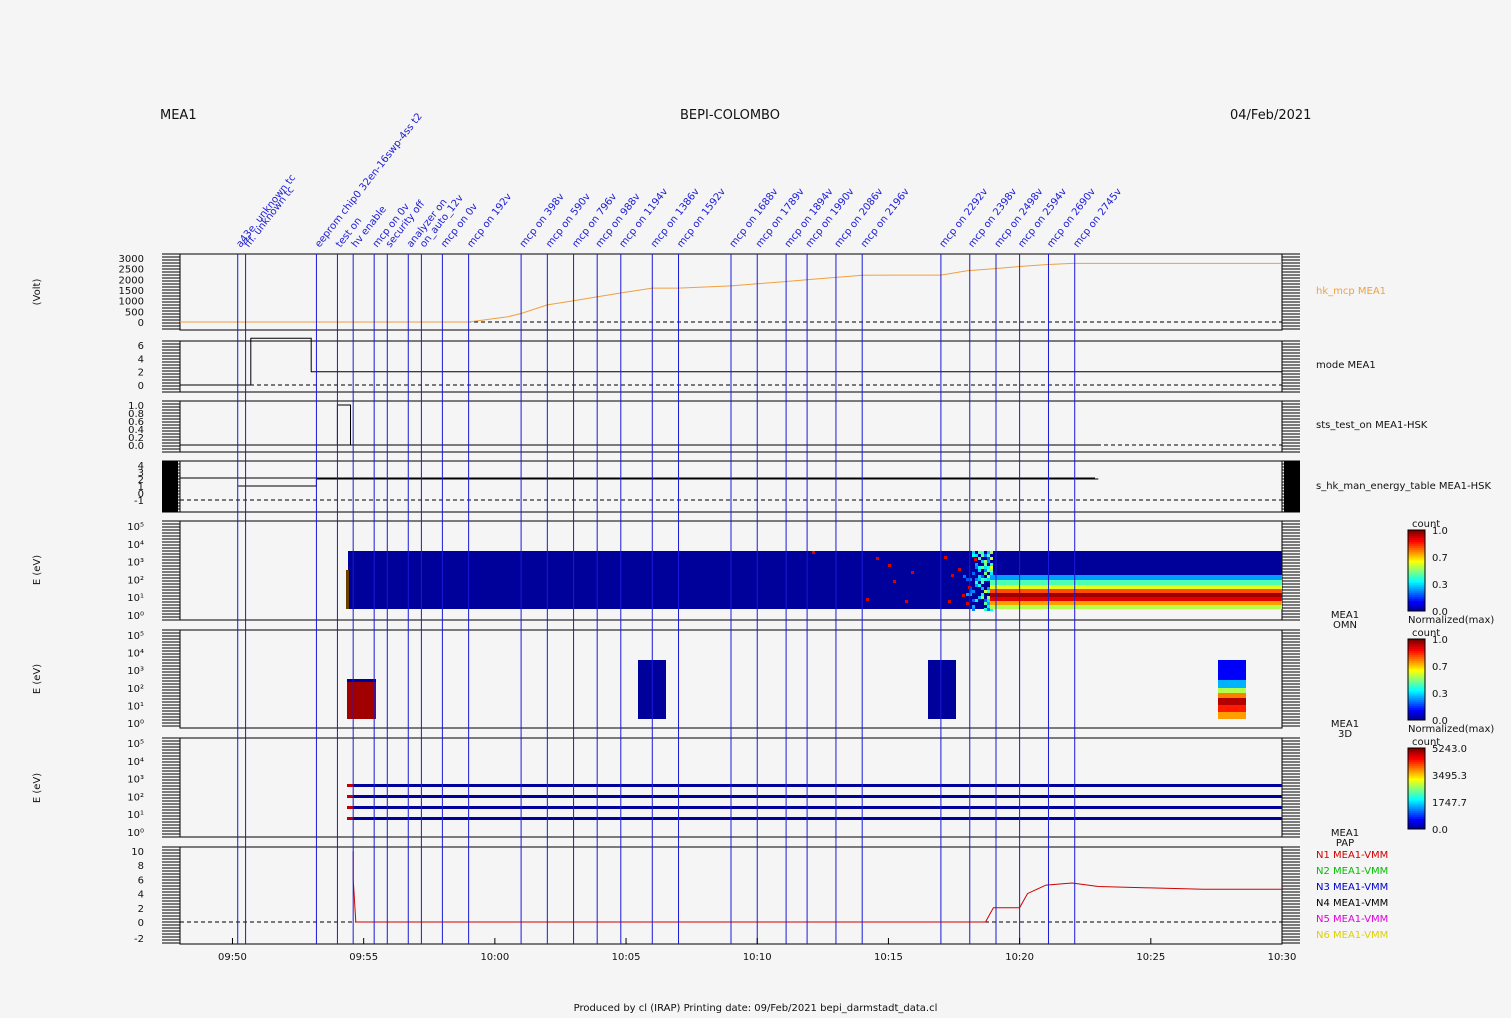 The width and height of the screenshot is (1511, 1018). What do you see at coordinates (361, 699) in the screenshot?
I see `threed-block-red` at bounding box center [361, 699].